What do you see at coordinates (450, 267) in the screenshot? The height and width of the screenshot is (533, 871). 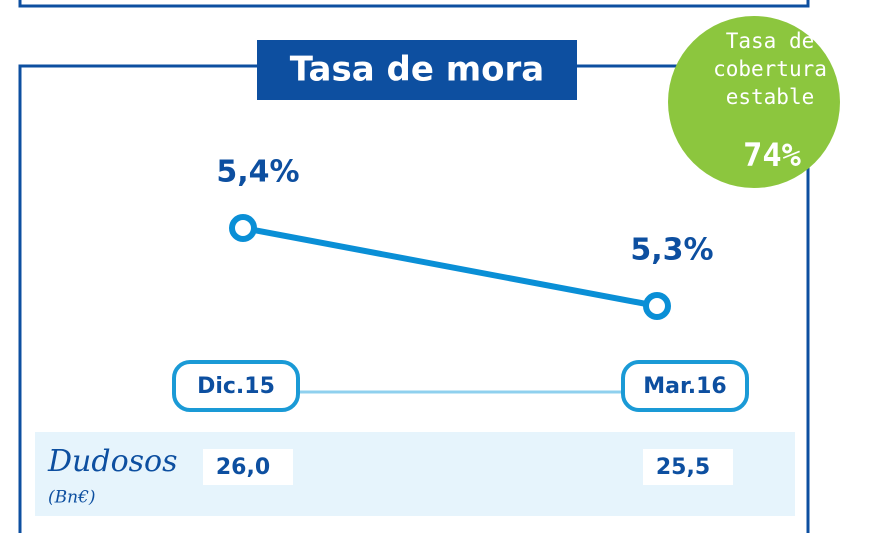 I see `line` at bounding box center [450, 267].